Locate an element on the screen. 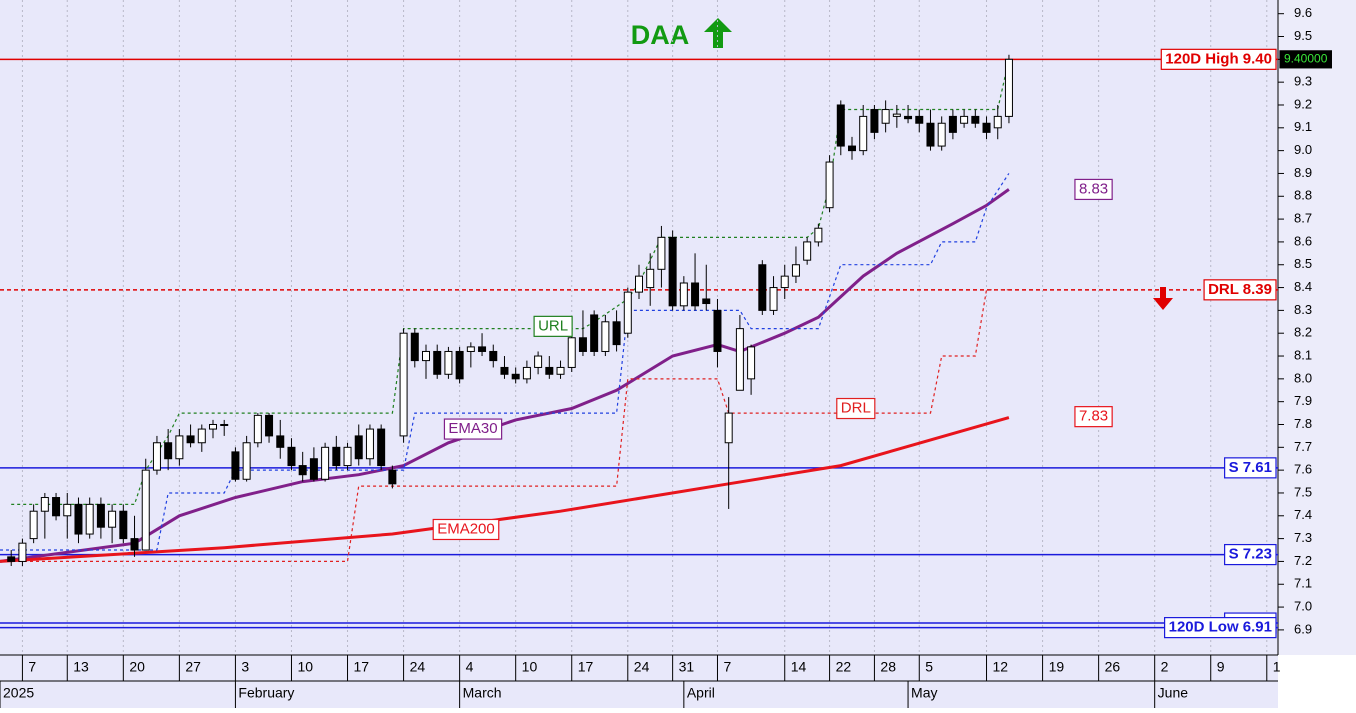 The width and height of the screenshot is (1356, 713). x-tick-label: 14 is located at coordinates (799, 667).